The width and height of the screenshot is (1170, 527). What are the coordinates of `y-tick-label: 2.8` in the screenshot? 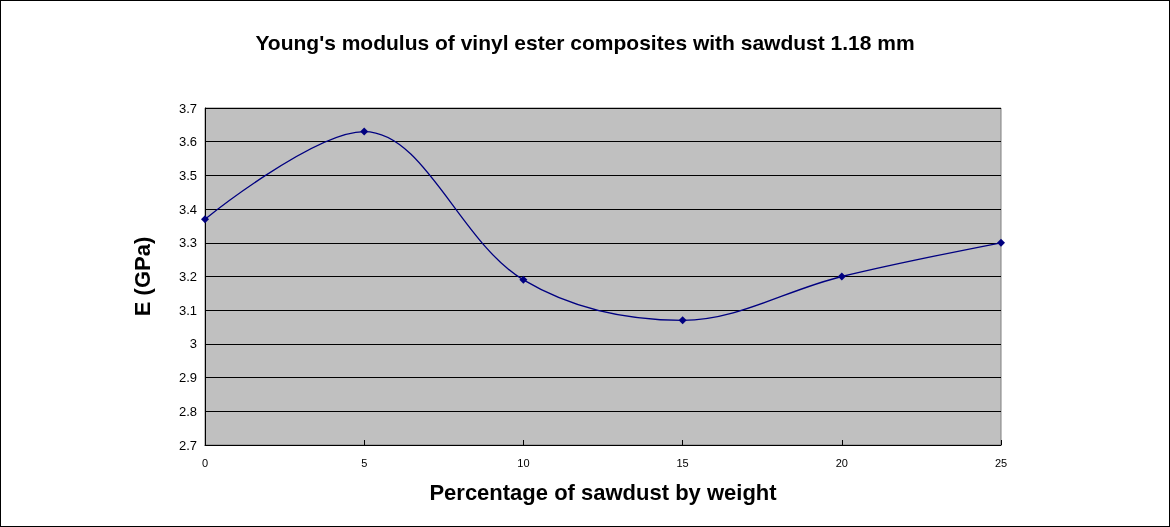 It's located at (187, 411).